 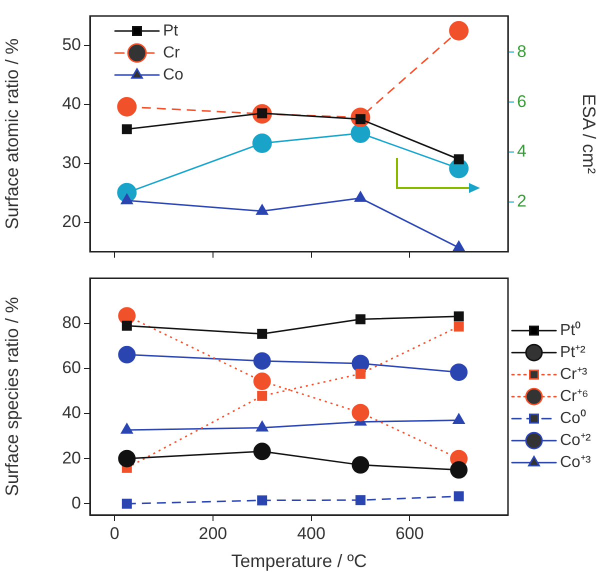 I want to click on x-tick-label: 200, so click(x=213, y=533).